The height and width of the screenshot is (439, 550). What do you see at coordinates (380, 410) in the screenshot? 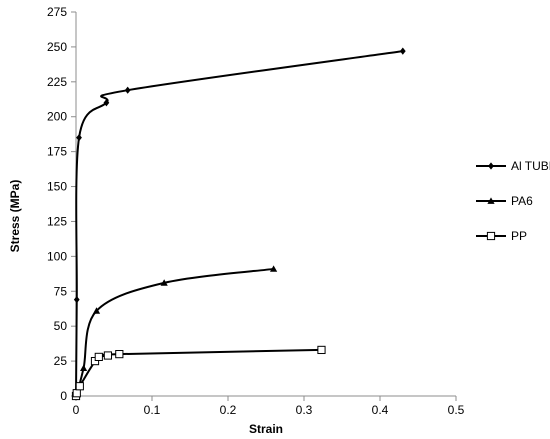
I see `x-tick-label: 0.4` at bounding box center [380, 410].